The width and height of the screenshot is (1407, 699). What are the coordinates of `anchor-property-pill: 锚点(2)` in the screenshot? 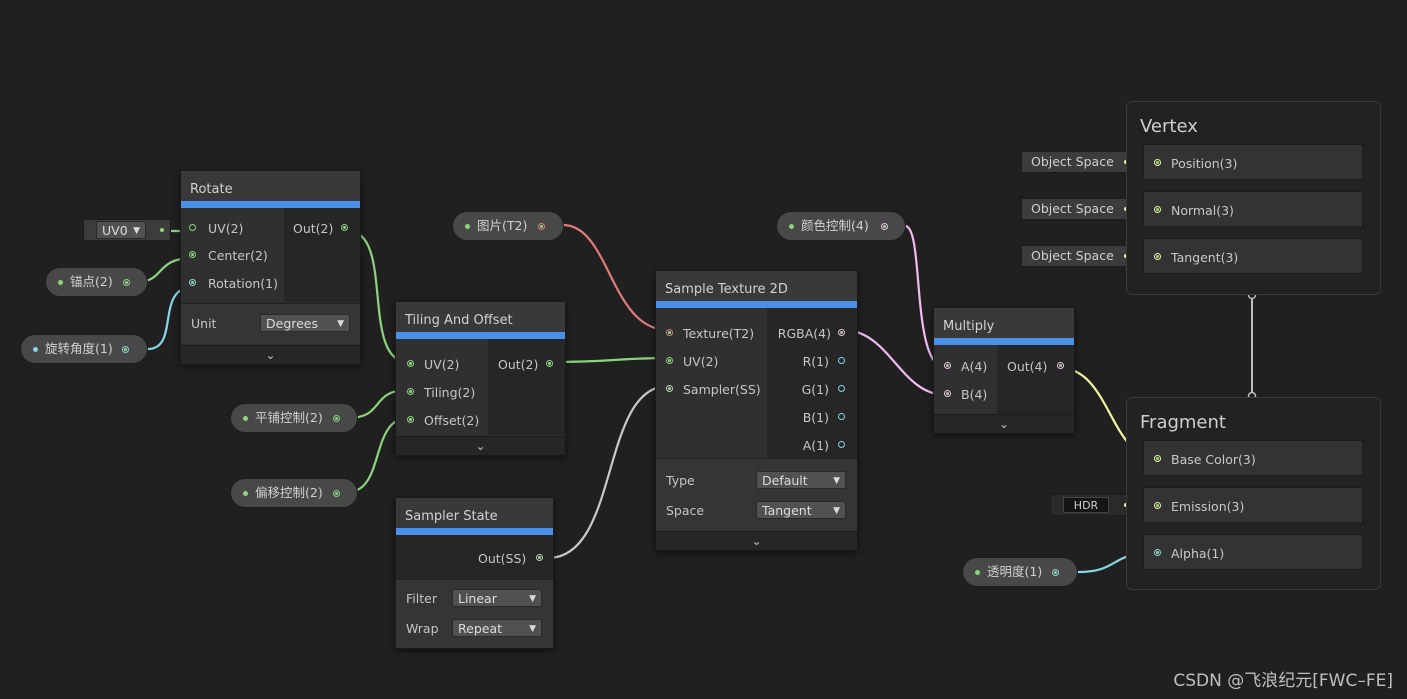 It's located at (96, 282).